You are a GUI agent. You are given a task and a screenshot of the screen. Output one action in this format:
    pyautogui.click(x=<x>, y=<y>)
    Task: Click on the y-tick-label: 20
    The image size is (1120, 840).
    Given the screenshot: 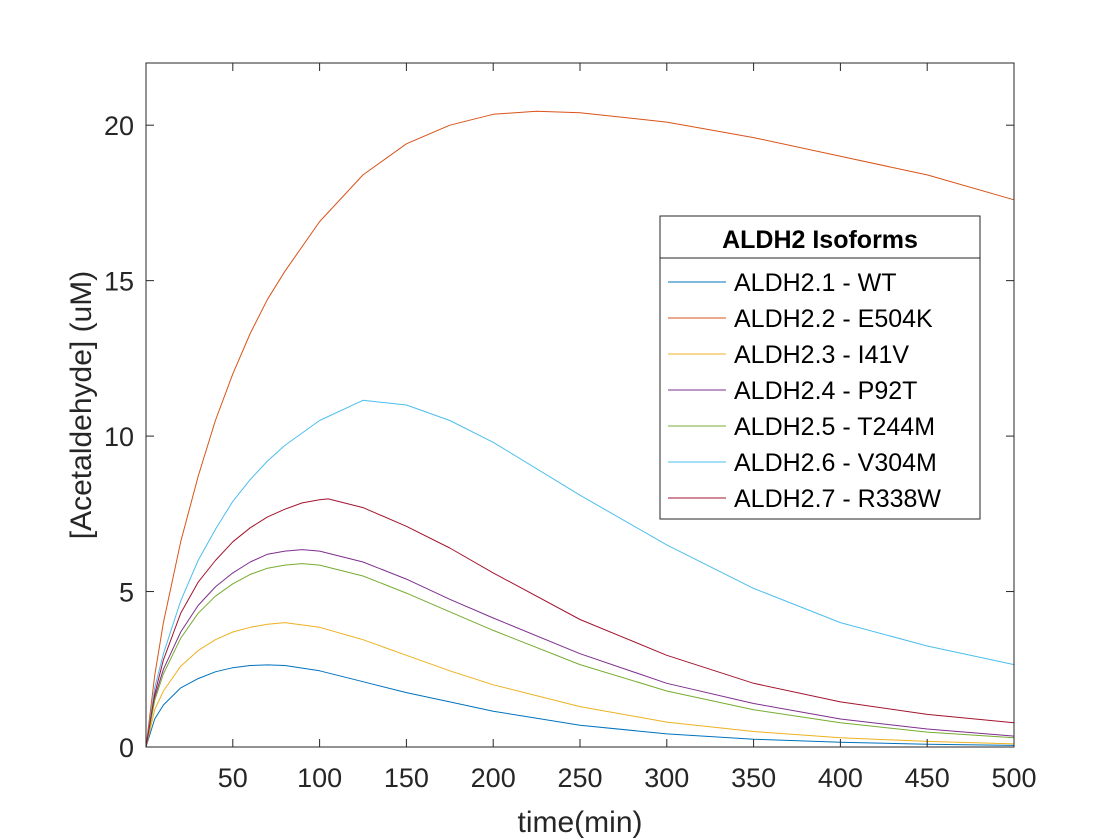 What is the action you would take?
    pyautogui.click(x=119, y=126)
    